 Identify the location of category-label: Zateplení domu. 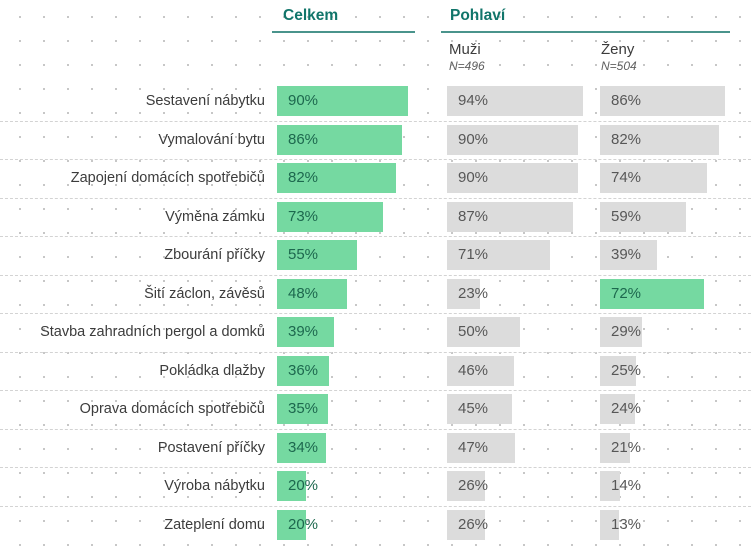
(214, 524).